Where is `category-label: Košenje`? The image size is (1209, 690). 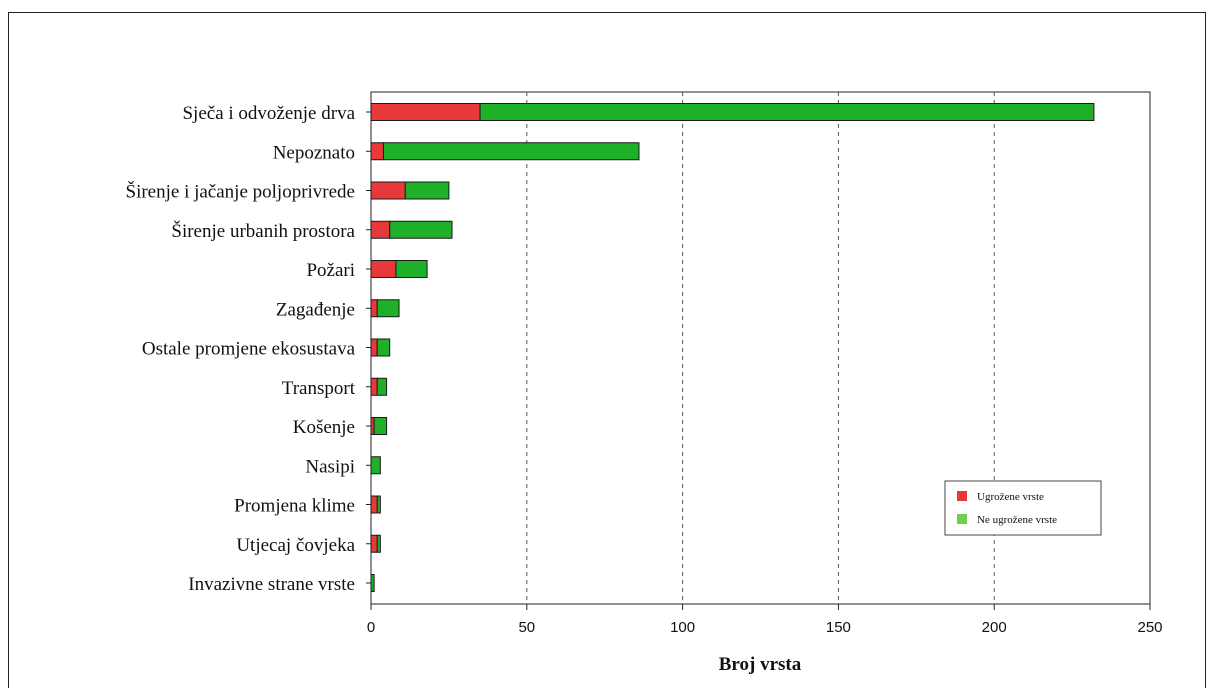
category-label: Košenje is located at coordinates (324, 427).